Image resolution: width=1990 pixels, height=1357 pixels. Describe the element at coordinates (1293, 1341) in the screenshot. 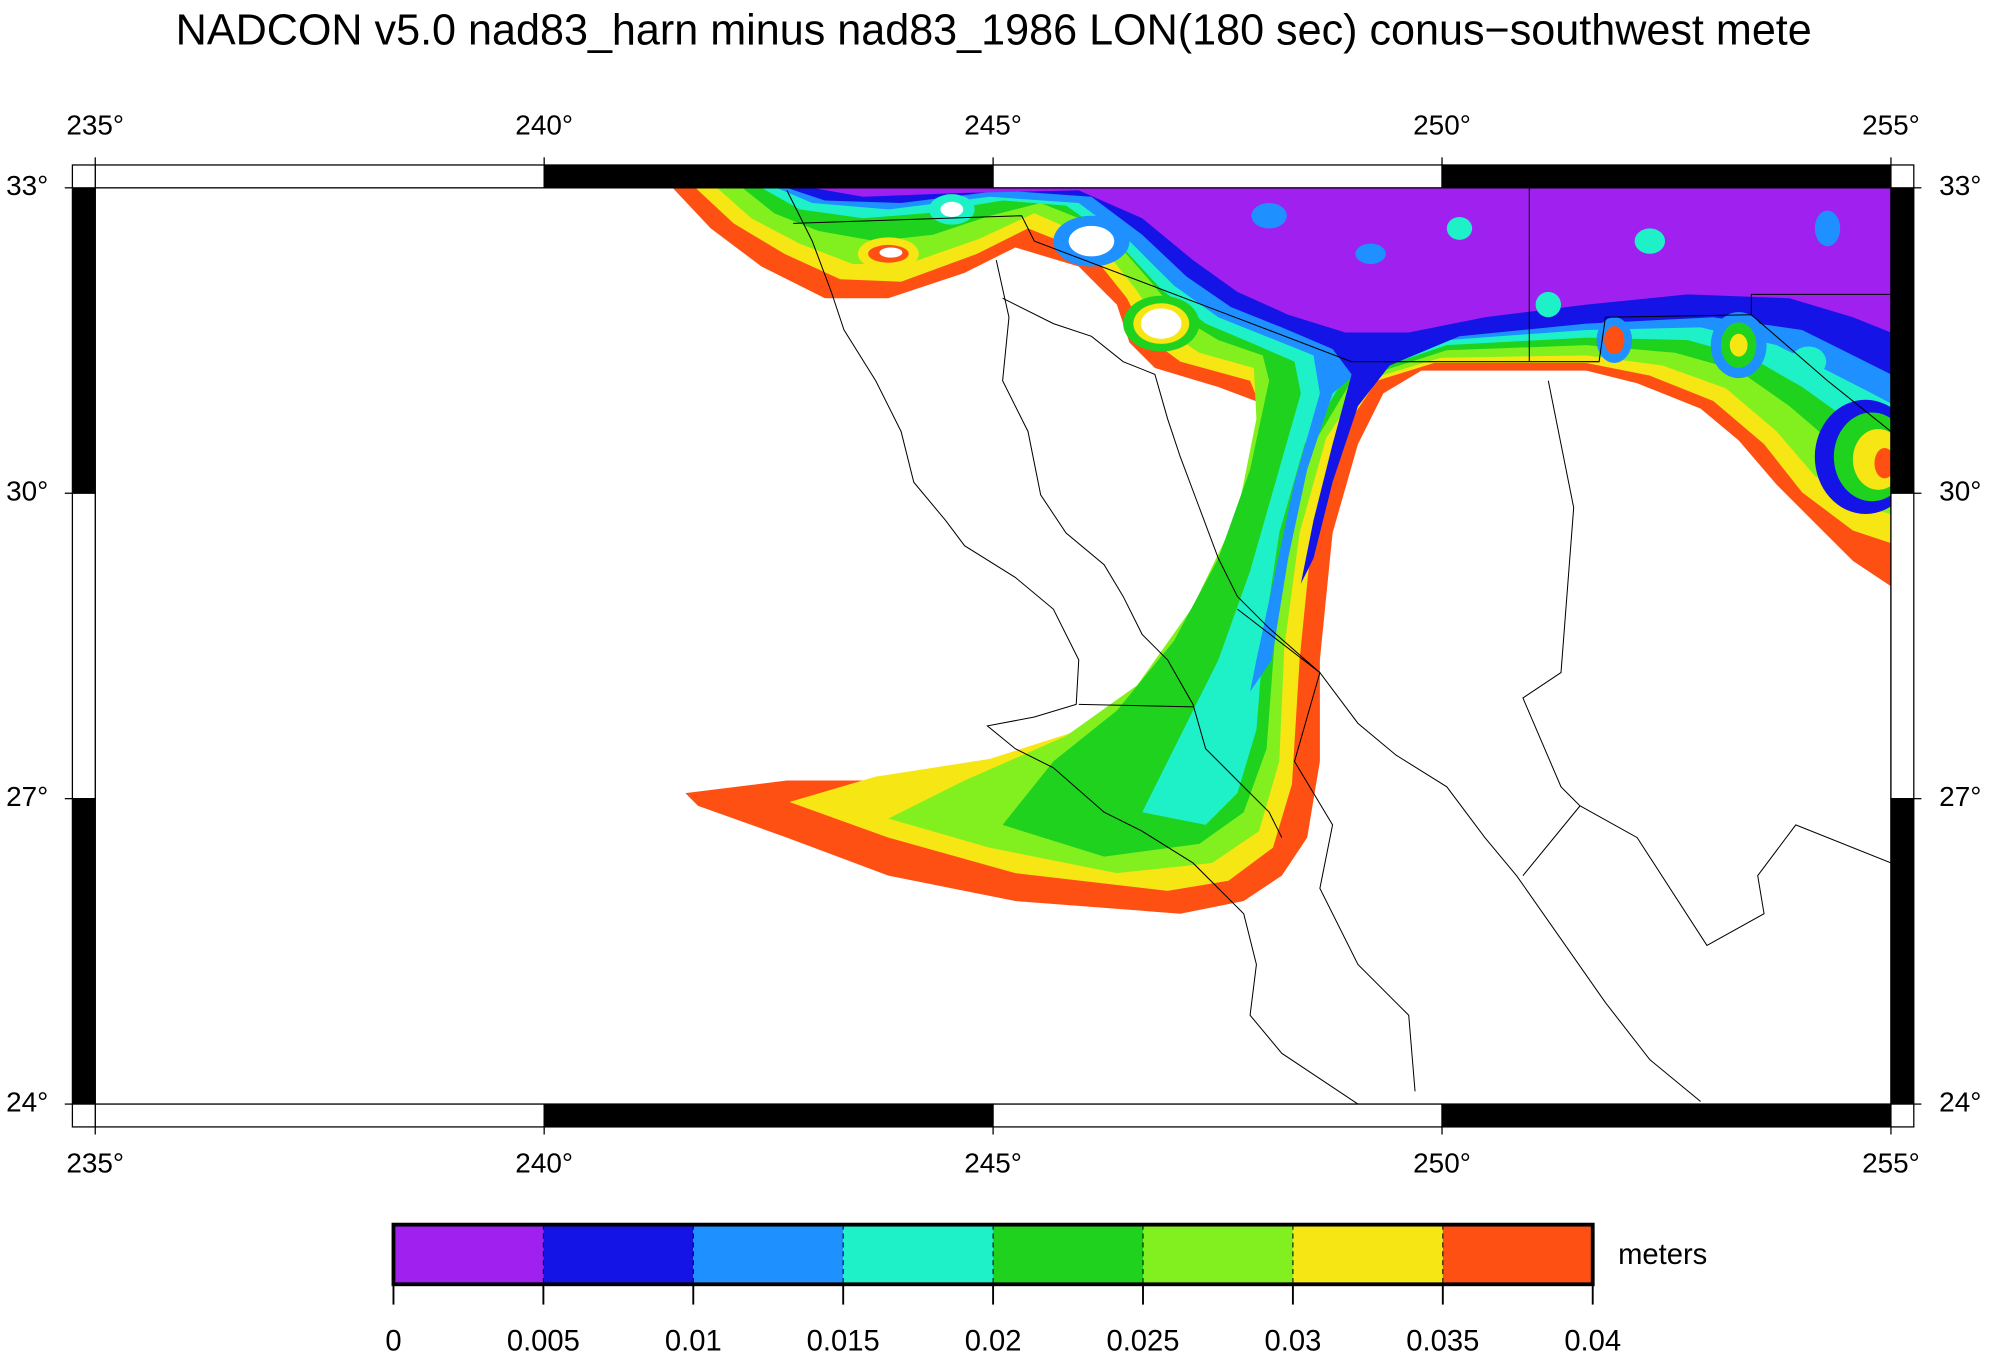

I see `colorbar-tick-label: 0.03` at that location.